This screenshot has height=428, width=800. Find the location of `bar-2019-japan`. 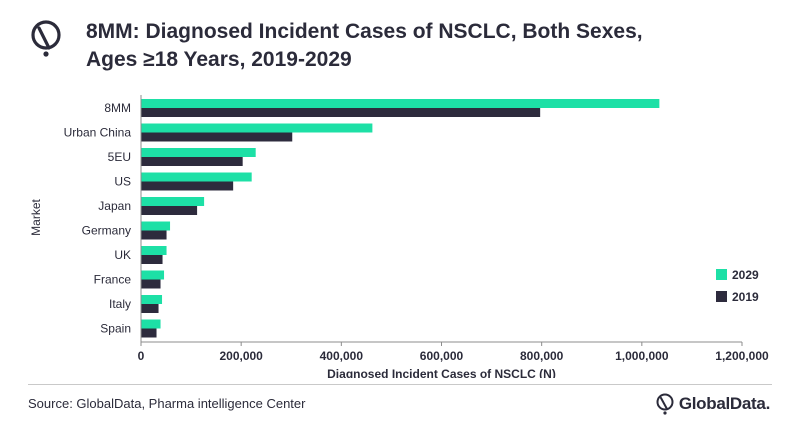

bar-2019-japan is located at coordinates (169, 210).